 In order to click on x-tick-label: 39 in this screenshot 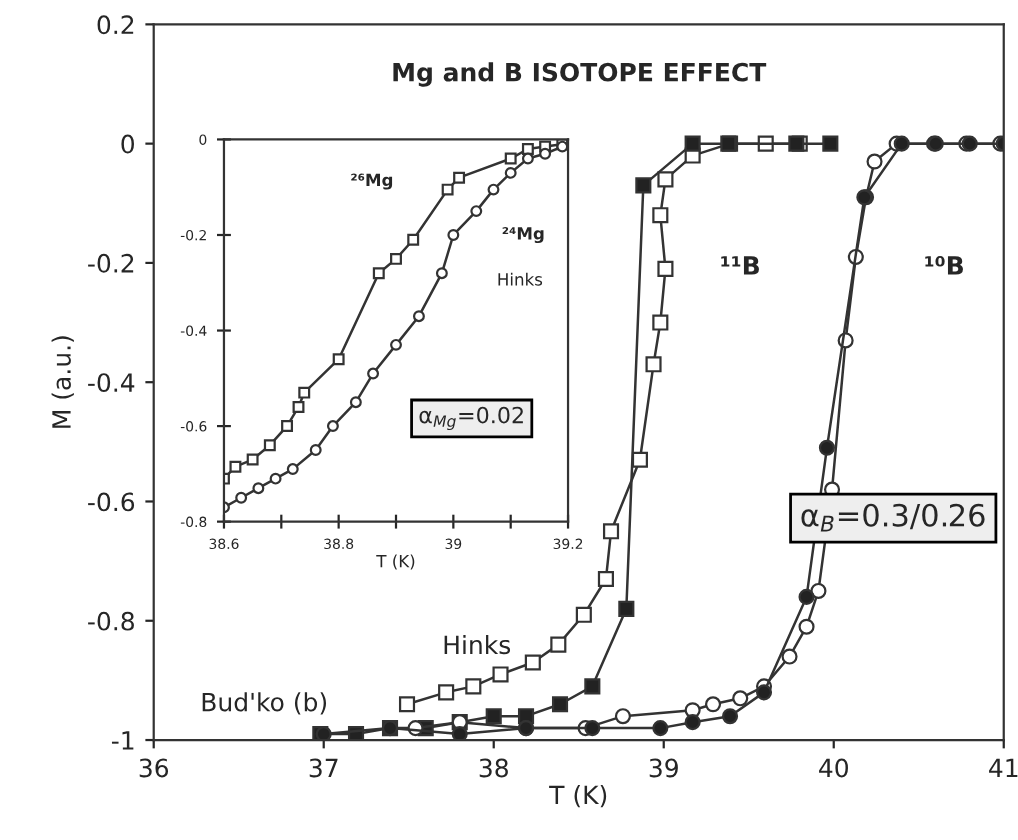, I will do `click(663, 768)`.